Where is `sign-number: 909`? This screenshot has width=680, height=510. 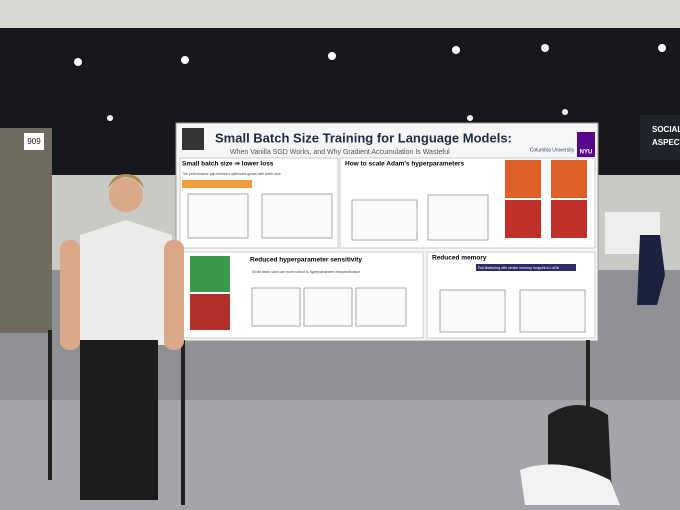
sign-number: 909 is located at coordinates (34, 141).